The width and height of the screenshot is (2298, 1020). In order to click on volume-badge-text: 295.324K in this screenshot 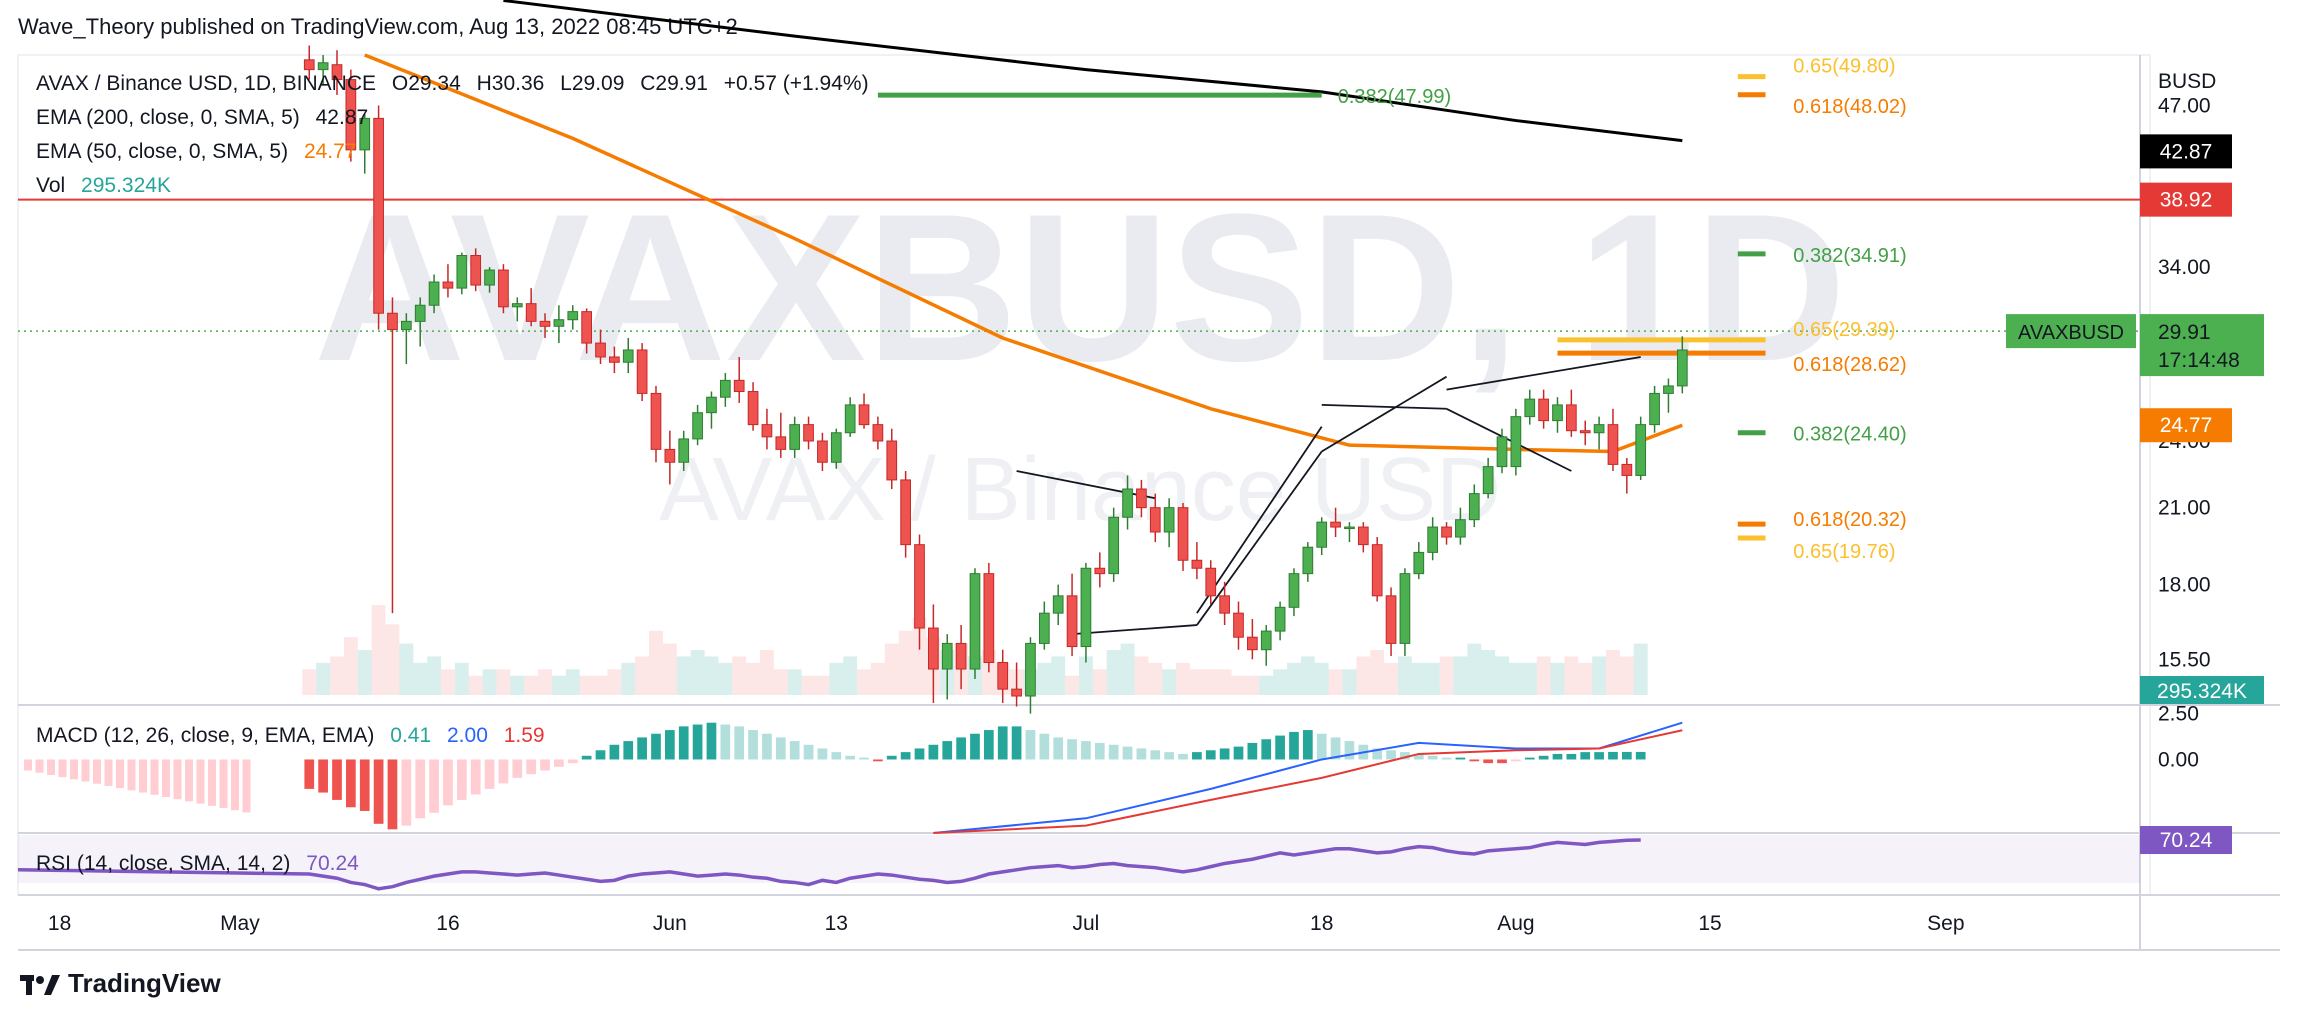, I will do `click(2202, 691)`.